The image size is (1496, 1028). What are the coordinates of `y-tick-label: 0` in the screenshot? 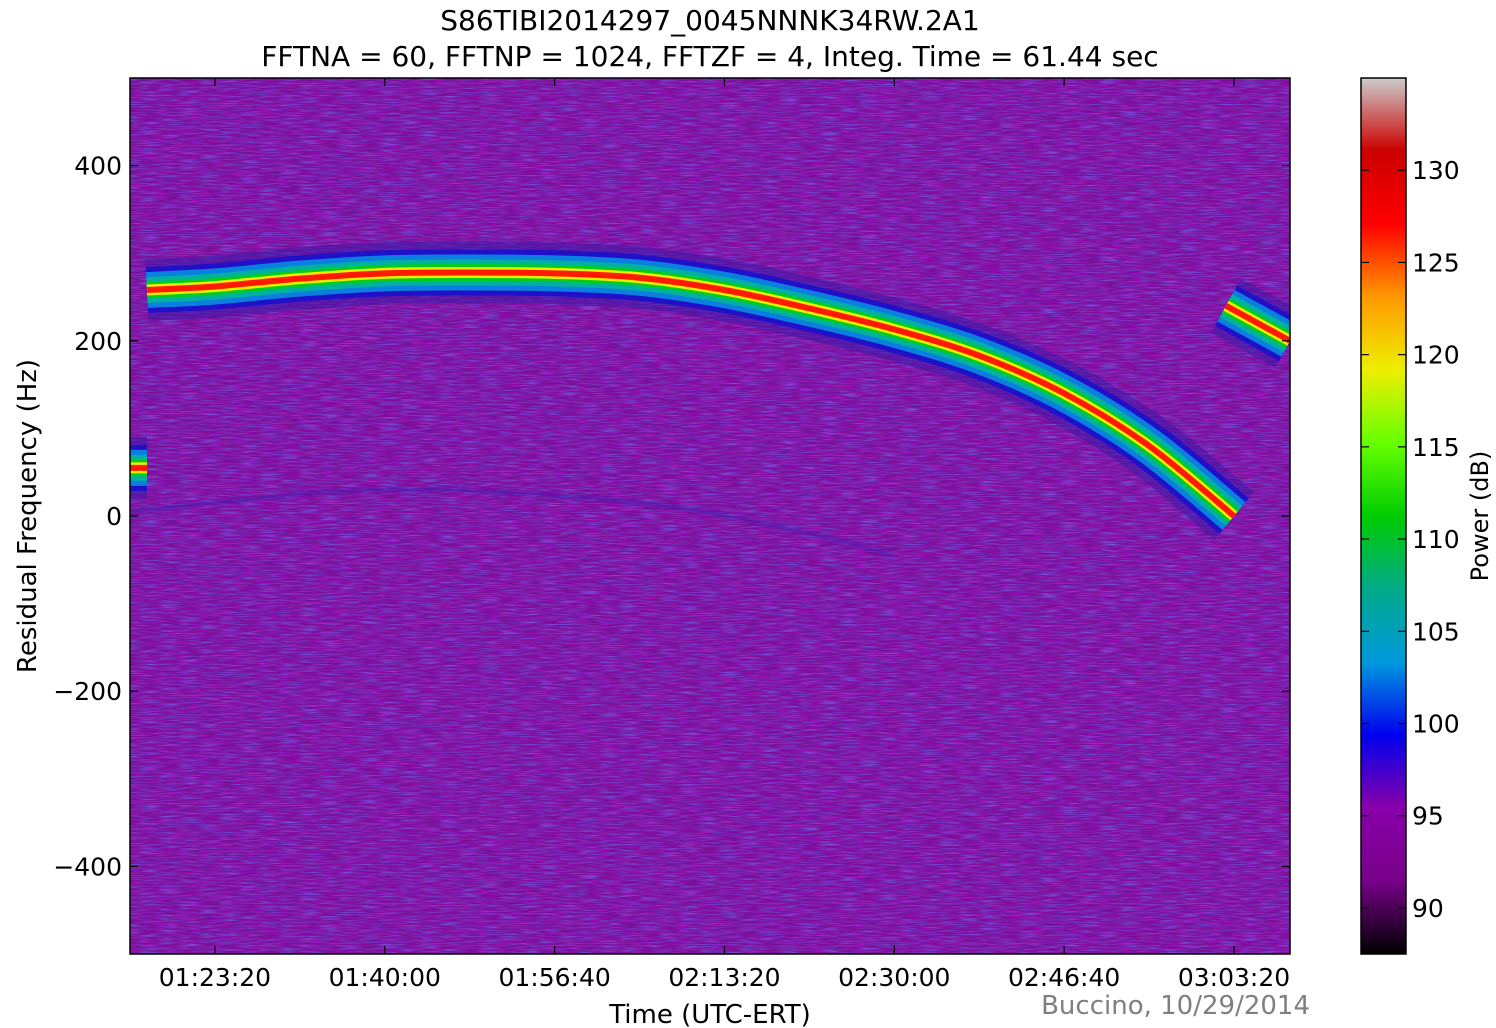 It's located at (114, 516).